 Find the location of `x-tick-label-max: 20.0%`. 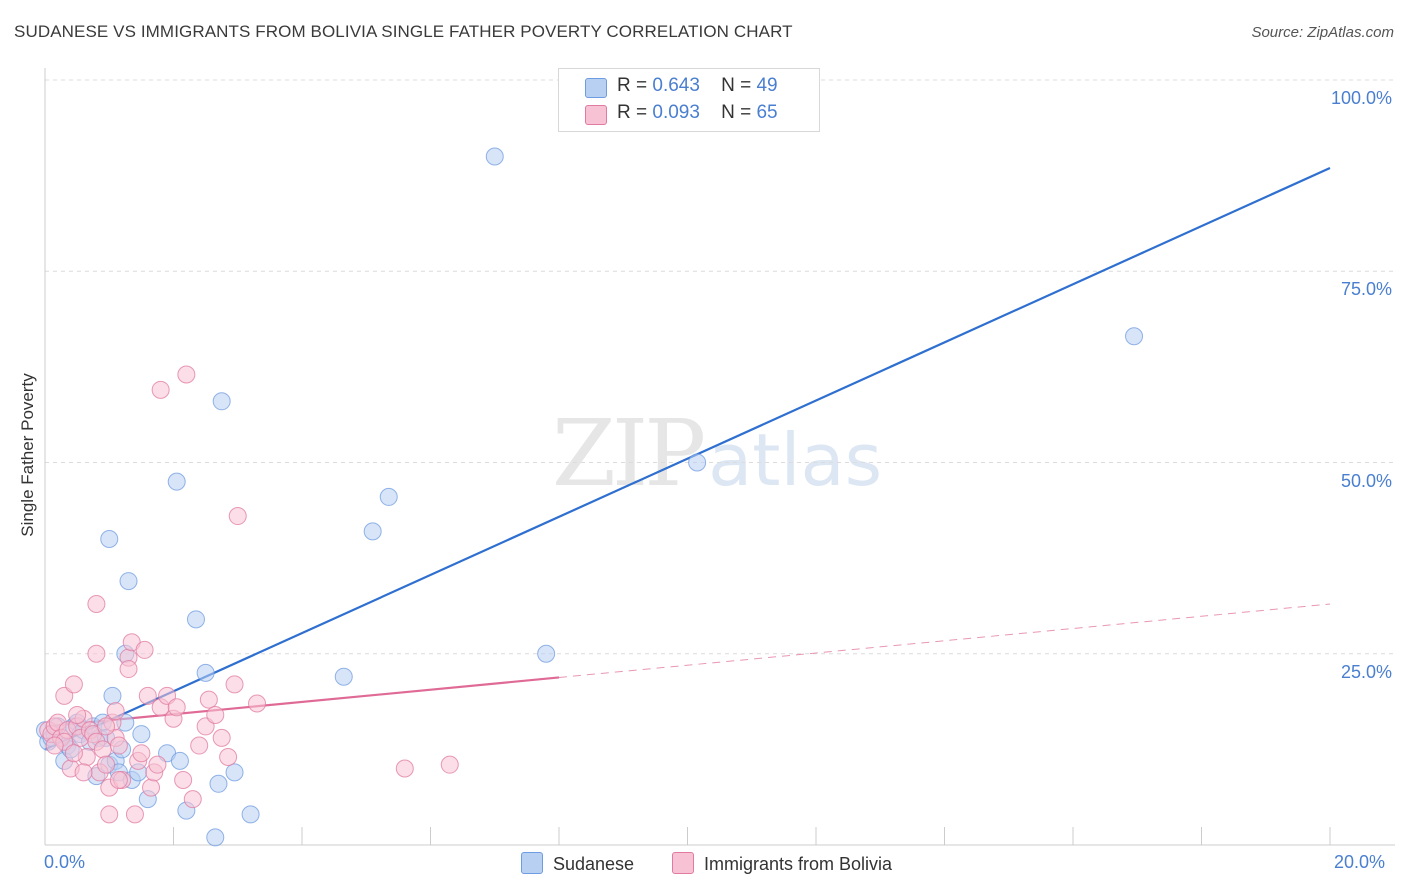

x-tick-label-max: 20.0% is located at coordinates (1360, 862).